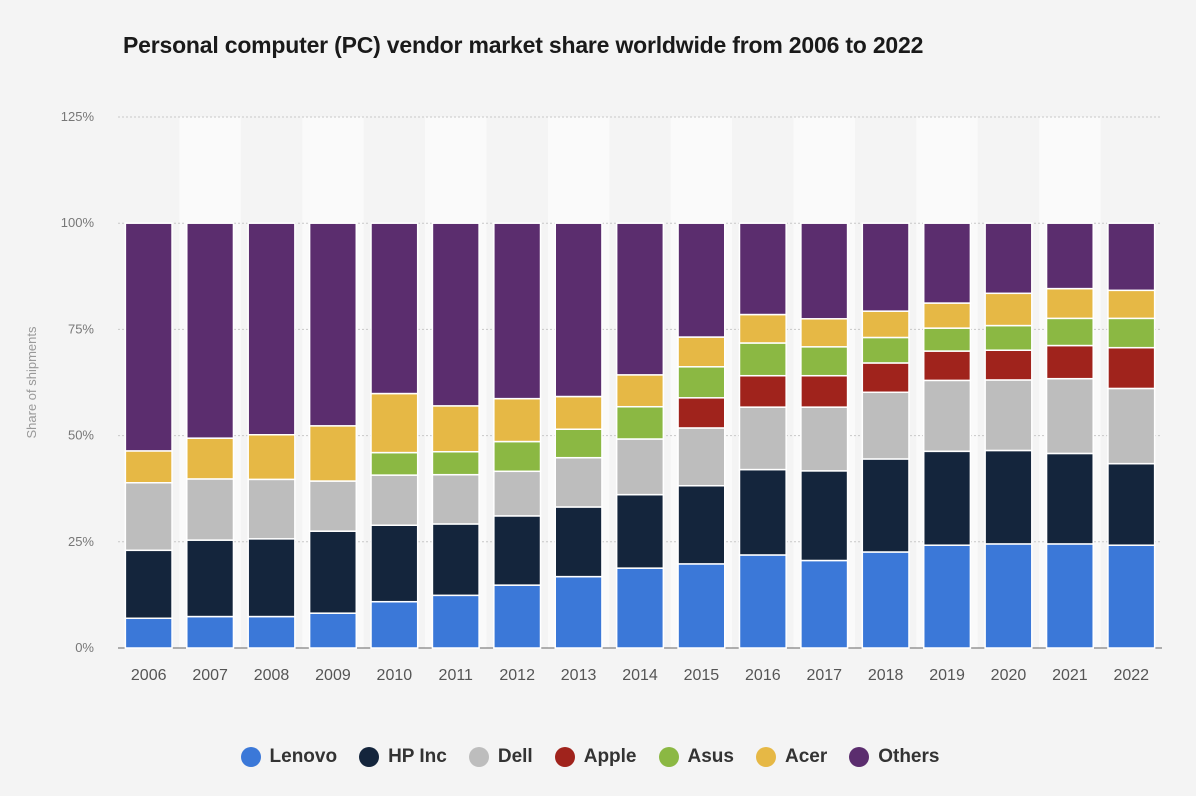 The width and height of the screenshot is (1196, 796). I want to click on bar-segment-dell-2022, so click(1131, 426).